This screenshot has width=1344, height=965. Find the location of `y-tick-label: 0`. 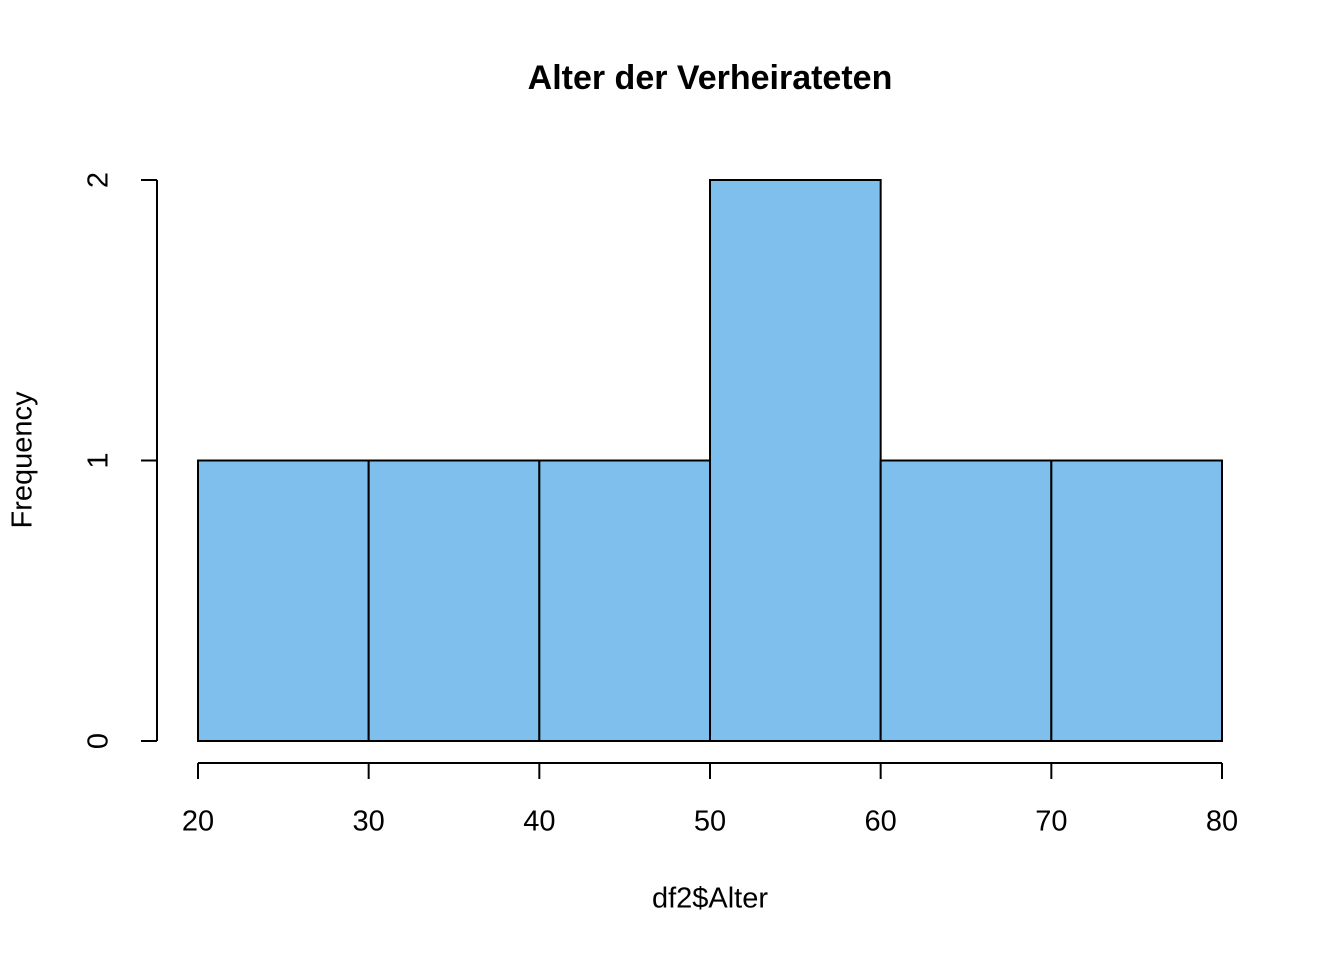

y-tick-label: 0 is located at coordinates (99, 741).